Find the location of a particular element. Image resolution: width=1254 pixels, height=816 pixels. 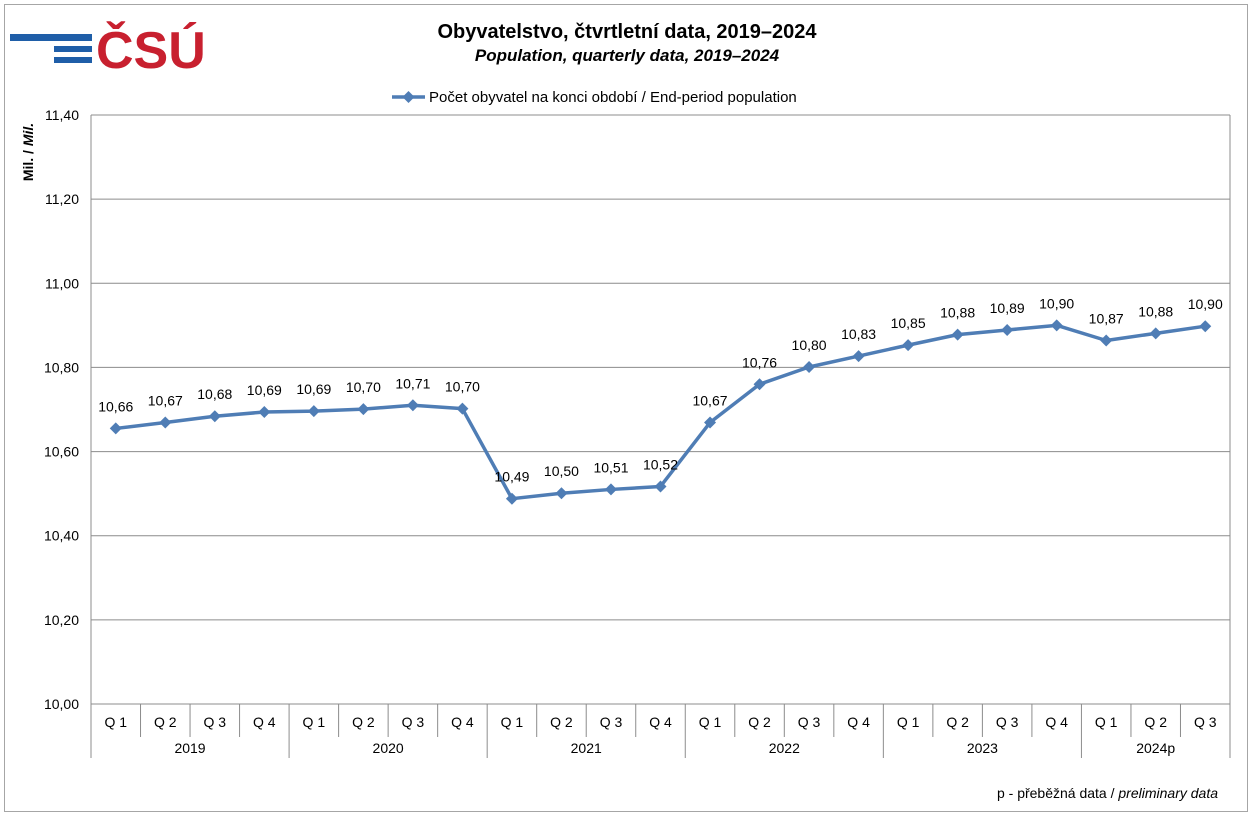

data-label: 10,66 is located at coordinates (115, 406).